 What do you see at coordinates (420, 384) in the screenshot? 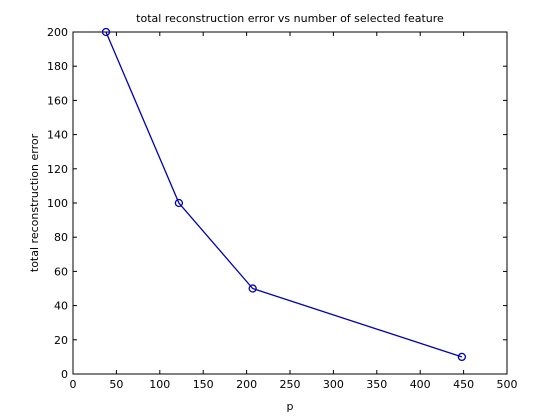
I see `x-tick-label: 400` at bounding box center [420, 384].